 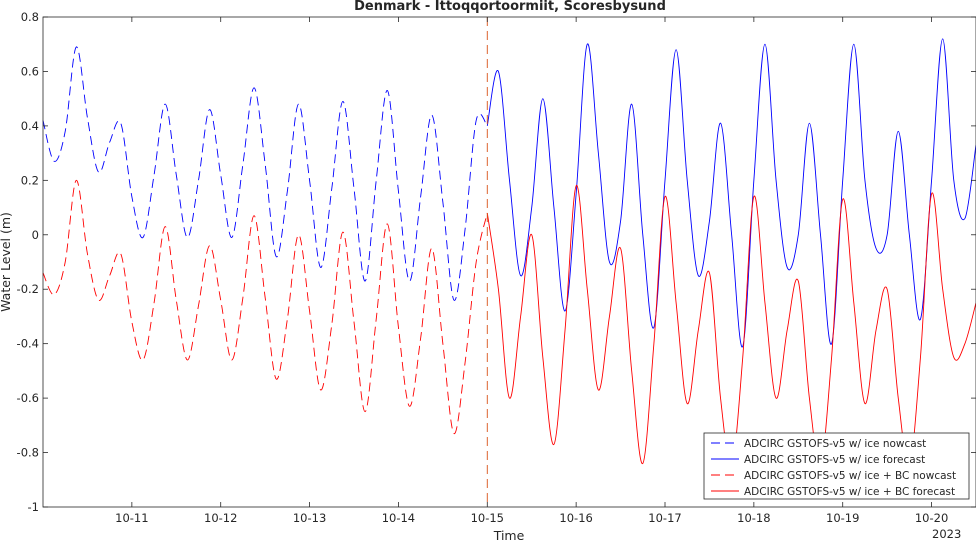 What do you see at coordinates (946, 534) in the screenshot?
I see `year-label: 2023` at bounding box center [946, 534].